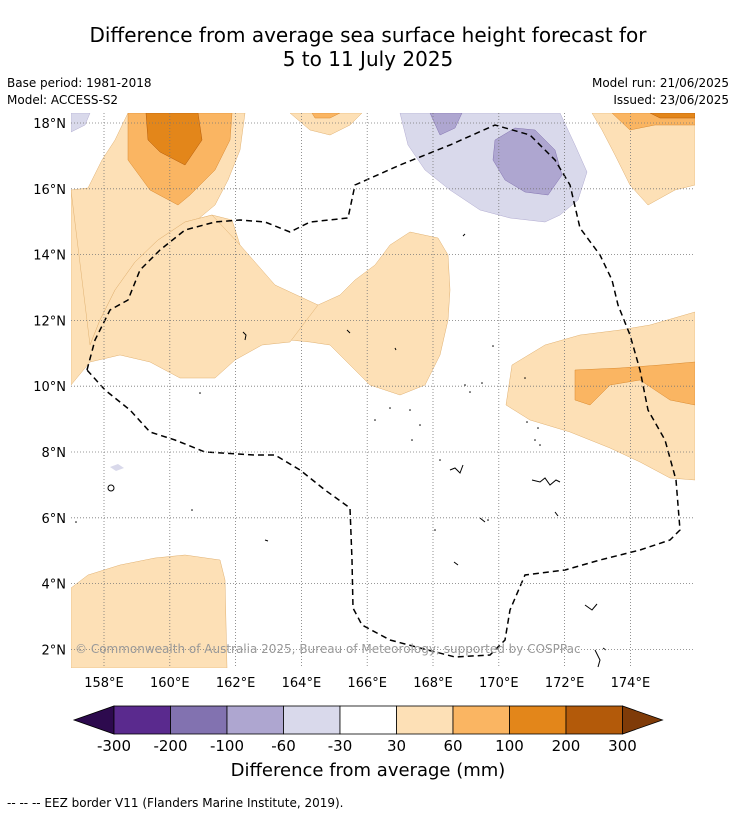 Image resolution: width=736 pixels, height=816 pixels. I want to click on colorbar-tick-label: 200, so click(566, 746).